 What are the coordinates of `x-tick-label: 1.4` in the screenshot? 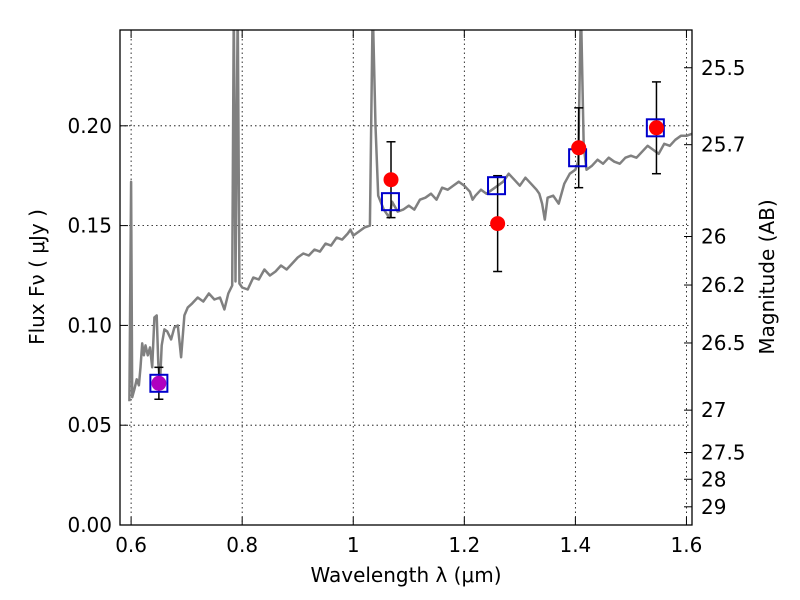 It's located at (575, 545).